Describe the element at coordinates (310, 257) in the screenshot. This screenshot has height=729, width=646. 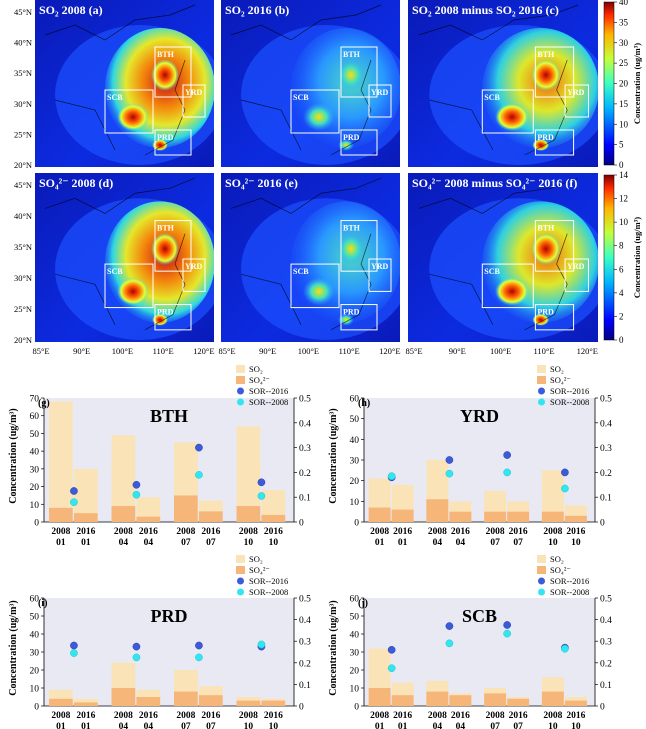
I see `map-panel: BTH SCB YRD PRD SO₄²⁻ 2016 (e)` at that location.